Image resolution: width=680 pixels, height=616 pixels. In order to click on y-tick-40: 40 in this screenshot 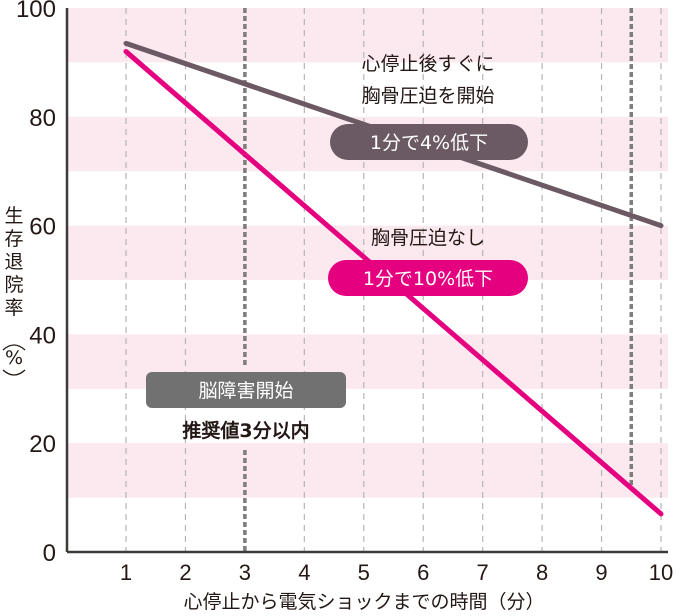, I will do `click(42, 335)`.